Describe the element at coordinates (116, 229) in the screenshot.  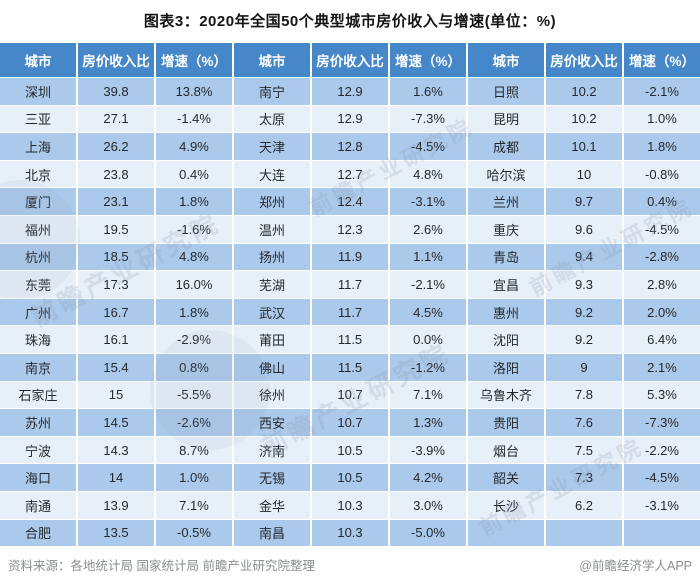
I see `cell-ratio: 19.5` at that location.